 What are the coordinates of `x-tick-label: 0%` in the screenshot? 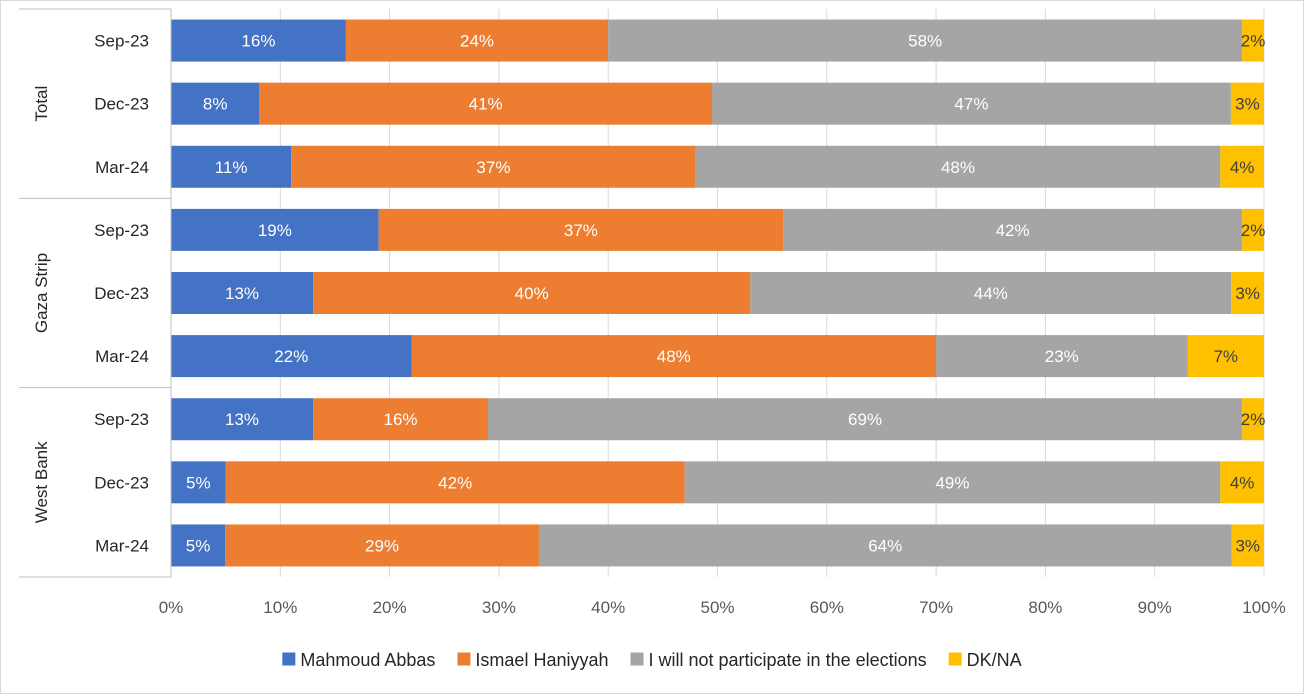 It's located at (171, 607).